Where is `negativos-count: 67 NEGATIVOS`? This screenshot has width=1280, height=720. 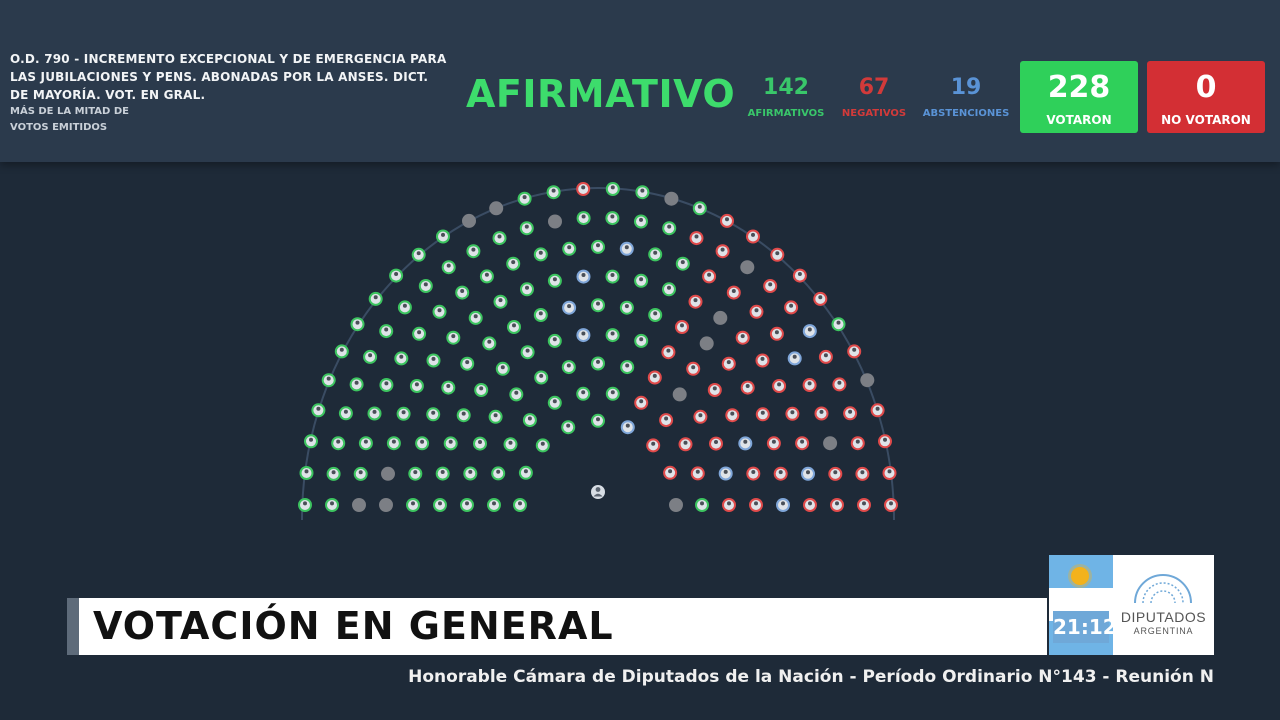 negativos-count: 67 NEGATIVOS is located at coordinates (874, 98).